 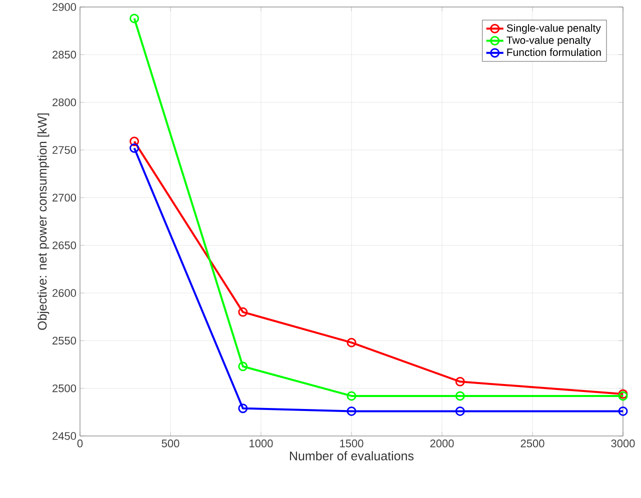 I want to click on x-tick-label: 1500, so click(x=352, y=444).